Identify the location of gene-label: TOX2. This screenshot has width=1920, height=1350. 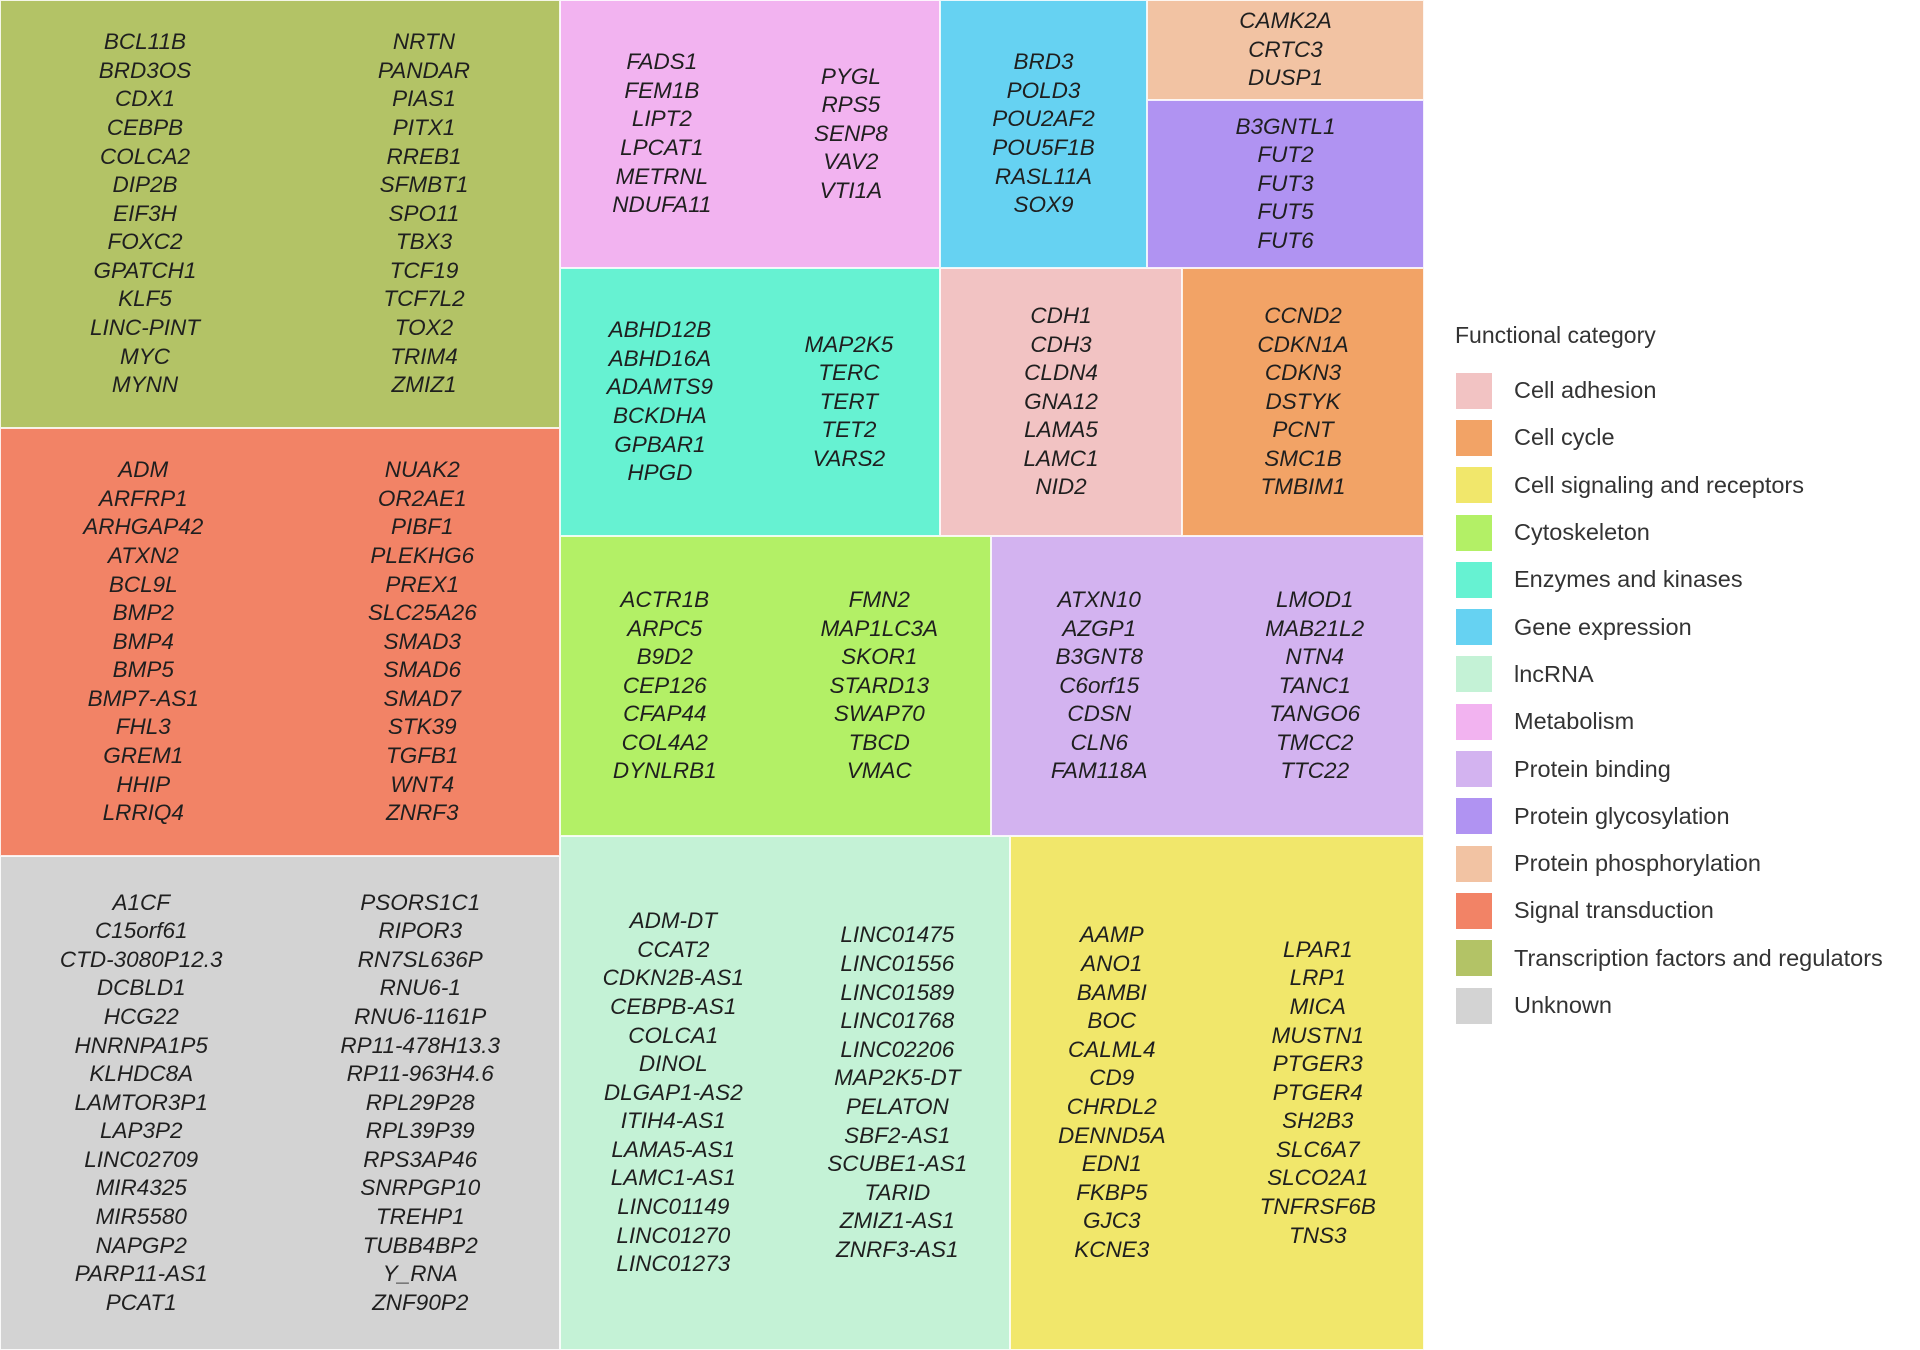
(424, 328).